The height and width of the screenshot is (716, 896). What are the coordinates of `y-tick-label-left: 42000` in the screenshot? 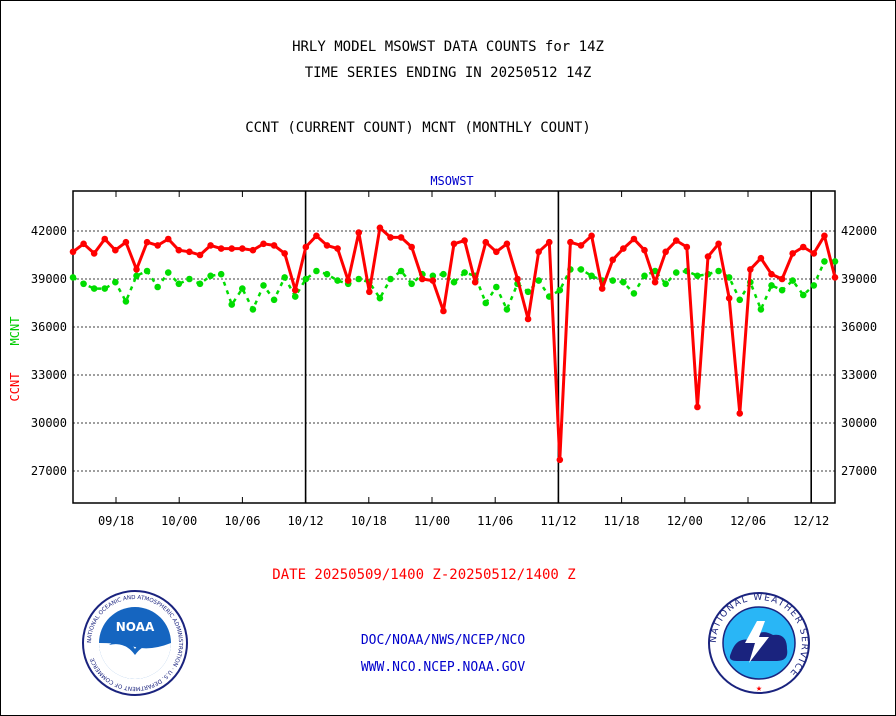 It's located at (49, 231).